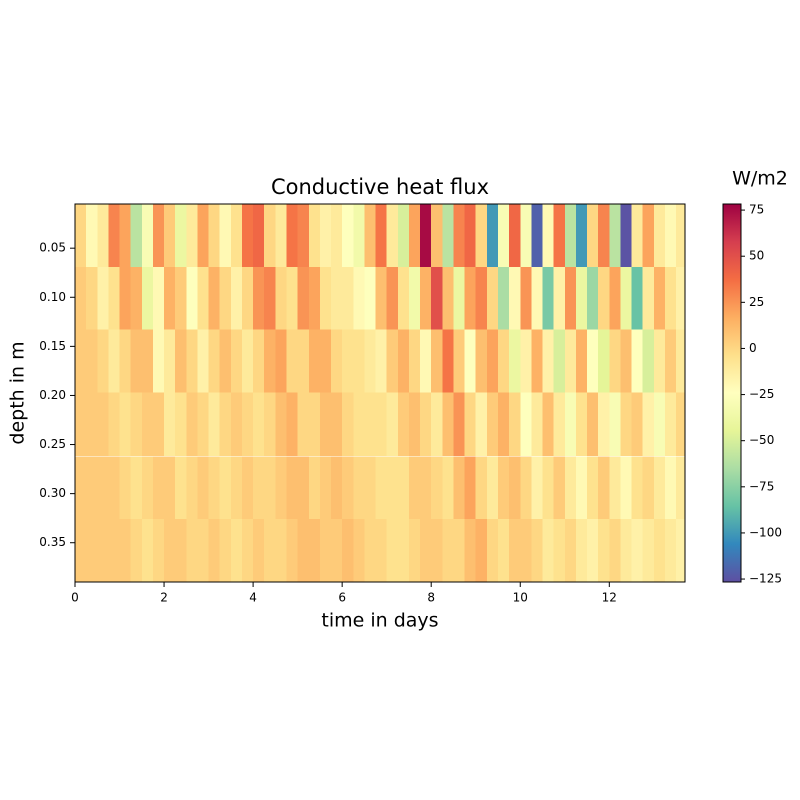 The height and width of the screenshot is (800, 800). I want to click on y-tick-label: 0.15, so click(52, 346).